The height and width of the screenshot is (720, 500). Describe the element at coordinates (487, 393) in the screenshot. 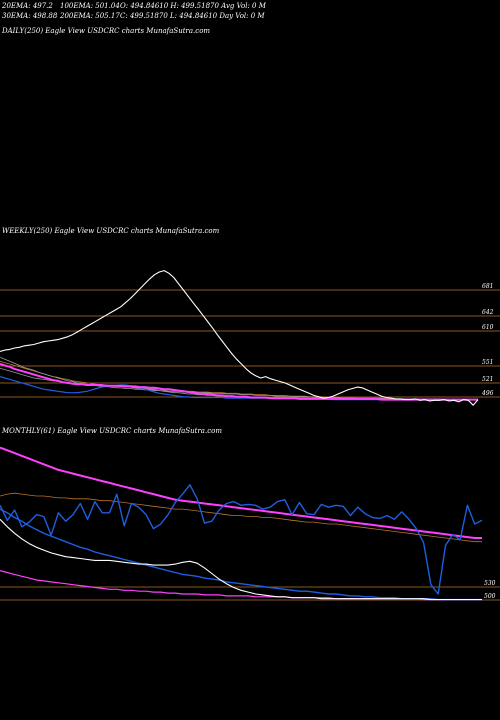

I see `weekly-level-label: 496` at that location.